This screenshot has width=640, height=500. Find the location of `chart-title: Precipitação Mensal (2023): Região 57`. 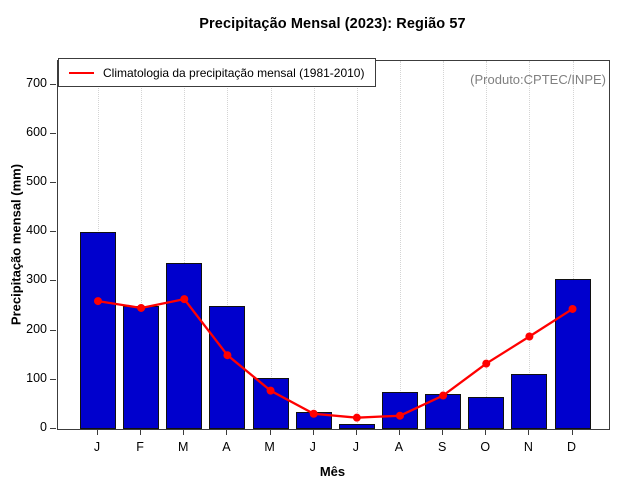

chart-title: Precipitação Mensal (2023): Região 57 is located at coordinates (332, 24).